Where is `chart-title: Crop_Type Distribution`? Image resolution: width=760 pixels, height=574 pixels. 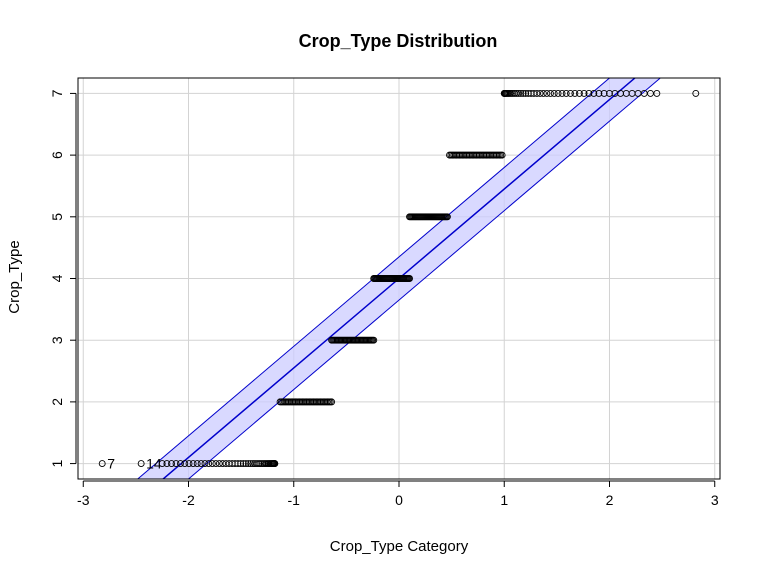 chart-title: Crop_Type Distribution is located at coordinates (398, 41).